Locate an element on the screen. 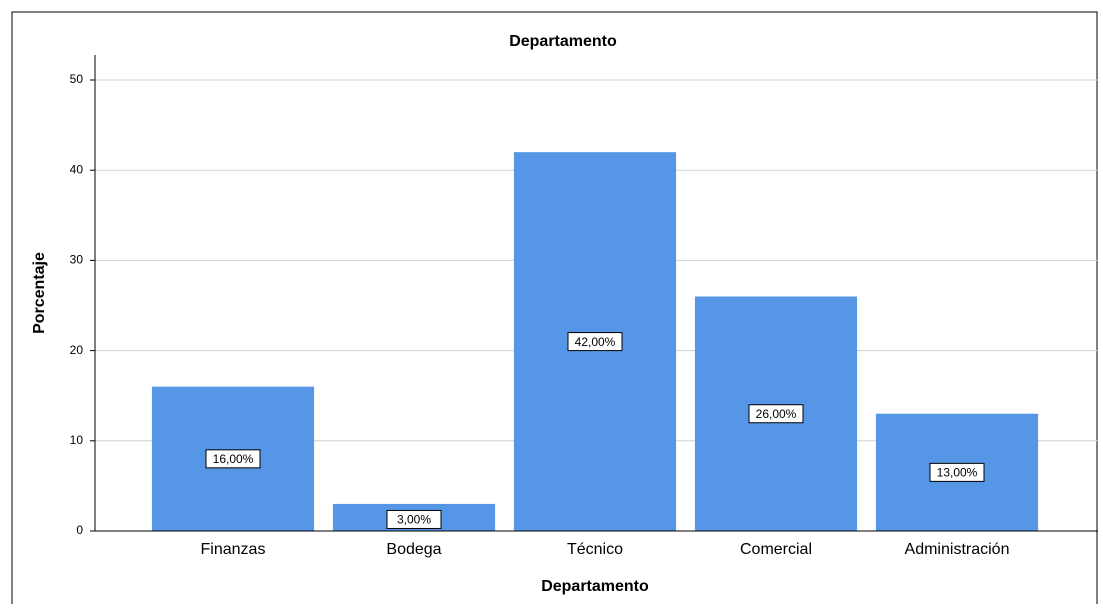 The image size is (1103, 609). value-label: 13,00% is located at coordinates (957, 473).